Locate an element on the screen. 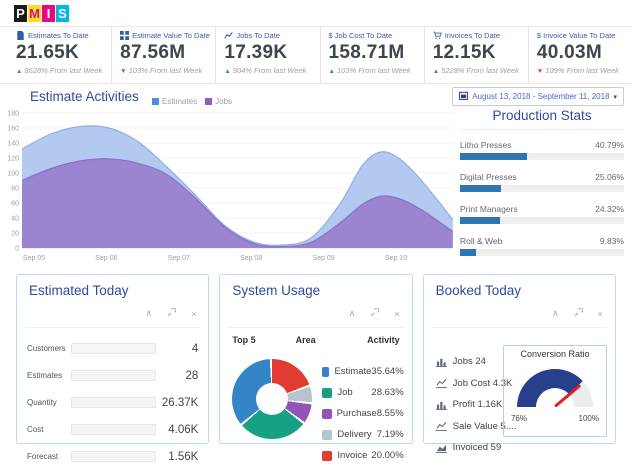  svg-text: 180 is located at coordinates (13, 114).